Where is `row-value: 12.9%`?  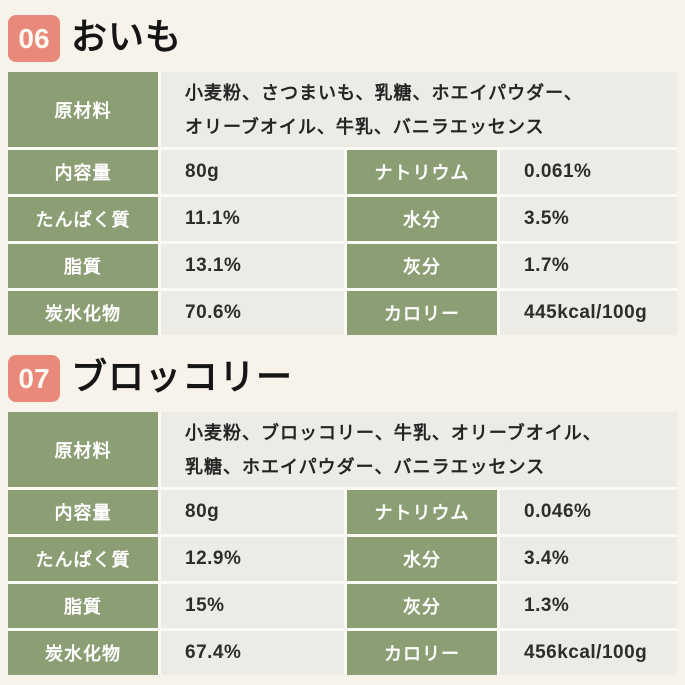
row-value: 12.9% is located at coordinates (252, 559).